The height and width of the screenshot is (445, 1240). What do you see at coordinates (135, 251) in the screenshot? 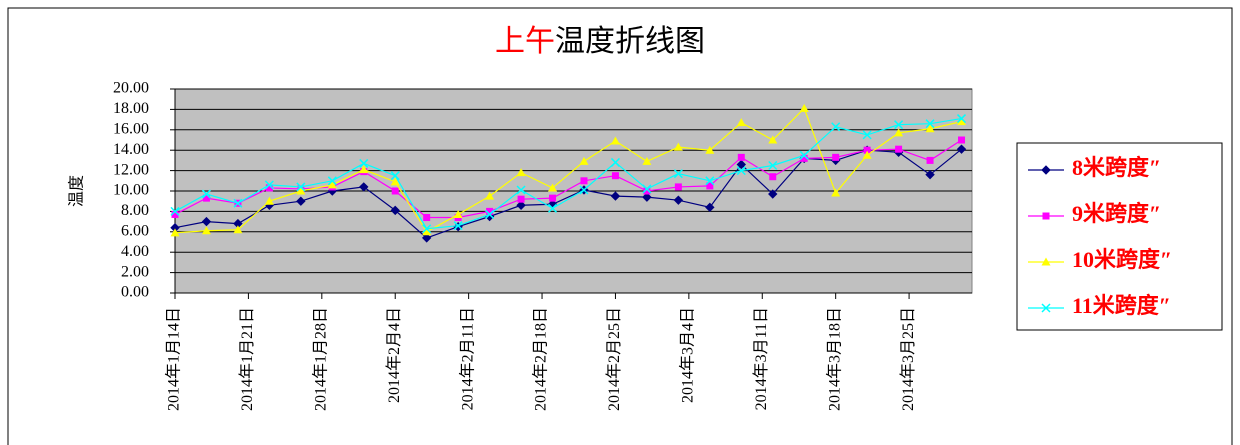
I see `y-tick-label: 4.00` at bounding box center [135, 251].